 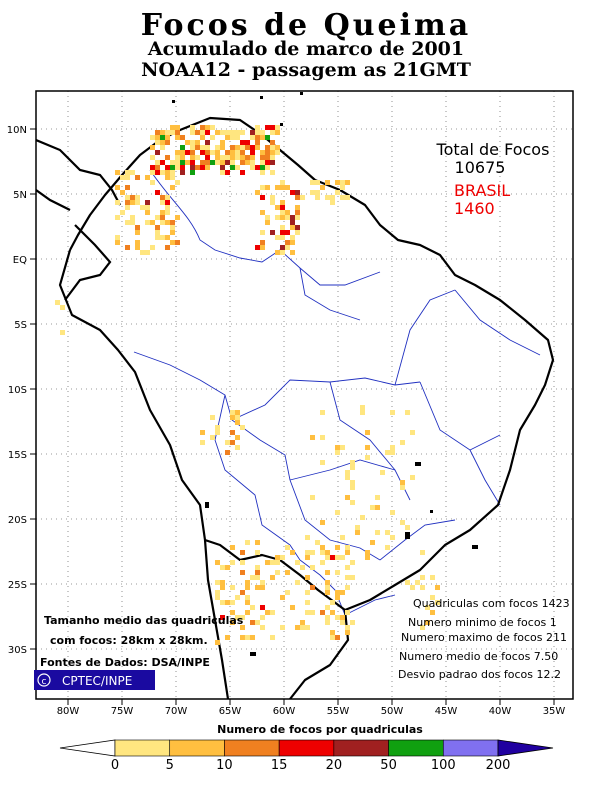 What do you see at coordinates (279, 765) in the screenshot?
I see `legend-tick: 15` at bounding box center [279, 765].